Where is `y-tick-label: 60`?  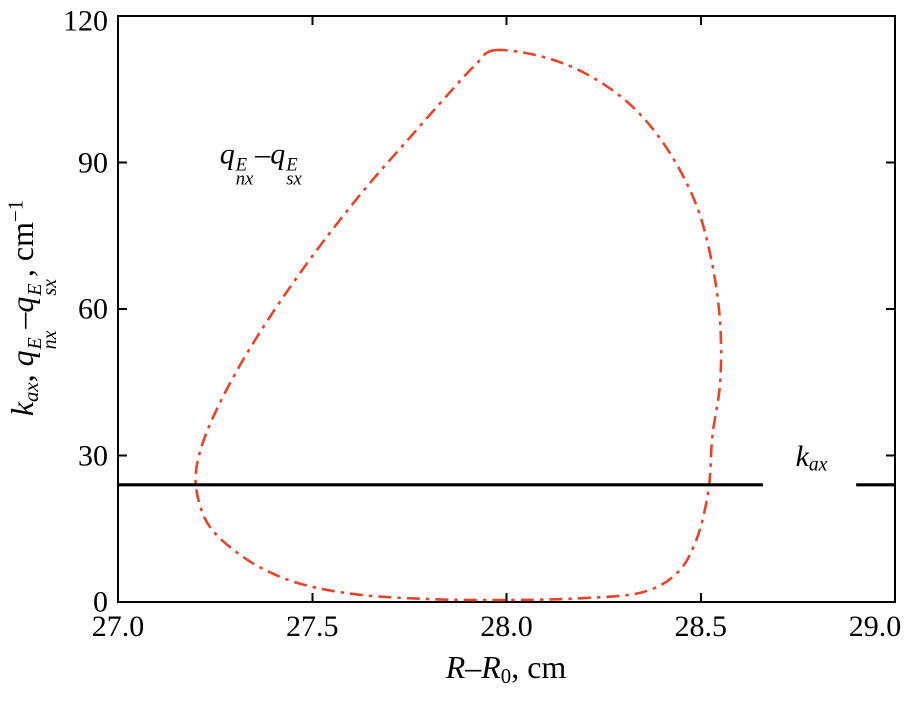 y-tick-label: 60 is located at coordinates (93, 309).